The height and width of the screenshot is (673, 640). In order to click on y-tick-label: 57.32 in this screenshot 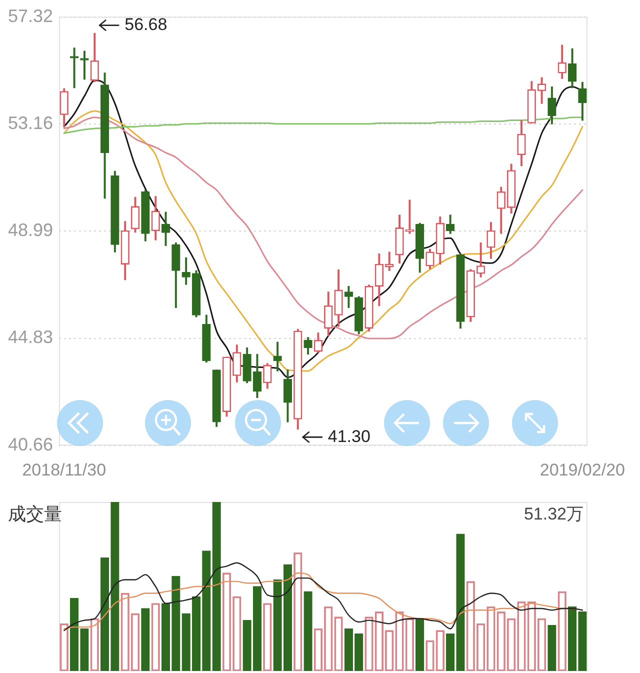, I will do `click(31, 16)`.